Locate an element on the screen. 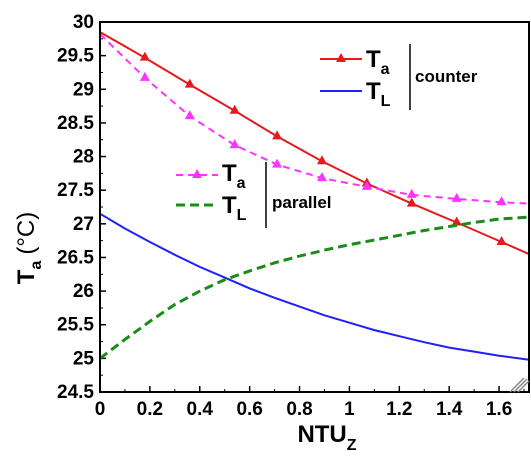  x-tick-label: 1.4 is located at coordinates (449, 409).